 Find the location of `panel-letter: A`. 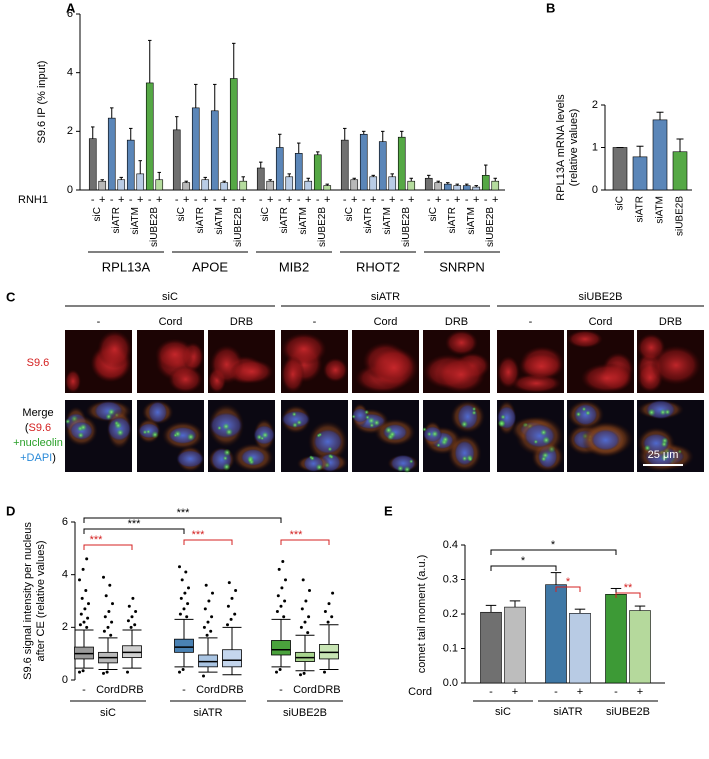

panel-letter: A is located at coordinates (71, 7).